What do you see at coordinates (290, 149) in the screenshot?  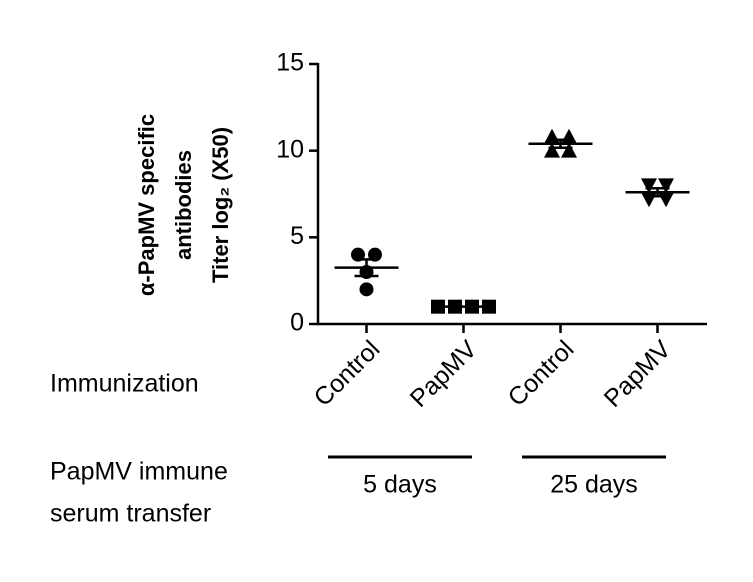 I see `y-tick-label: 10` at bounding box center [290, 149].